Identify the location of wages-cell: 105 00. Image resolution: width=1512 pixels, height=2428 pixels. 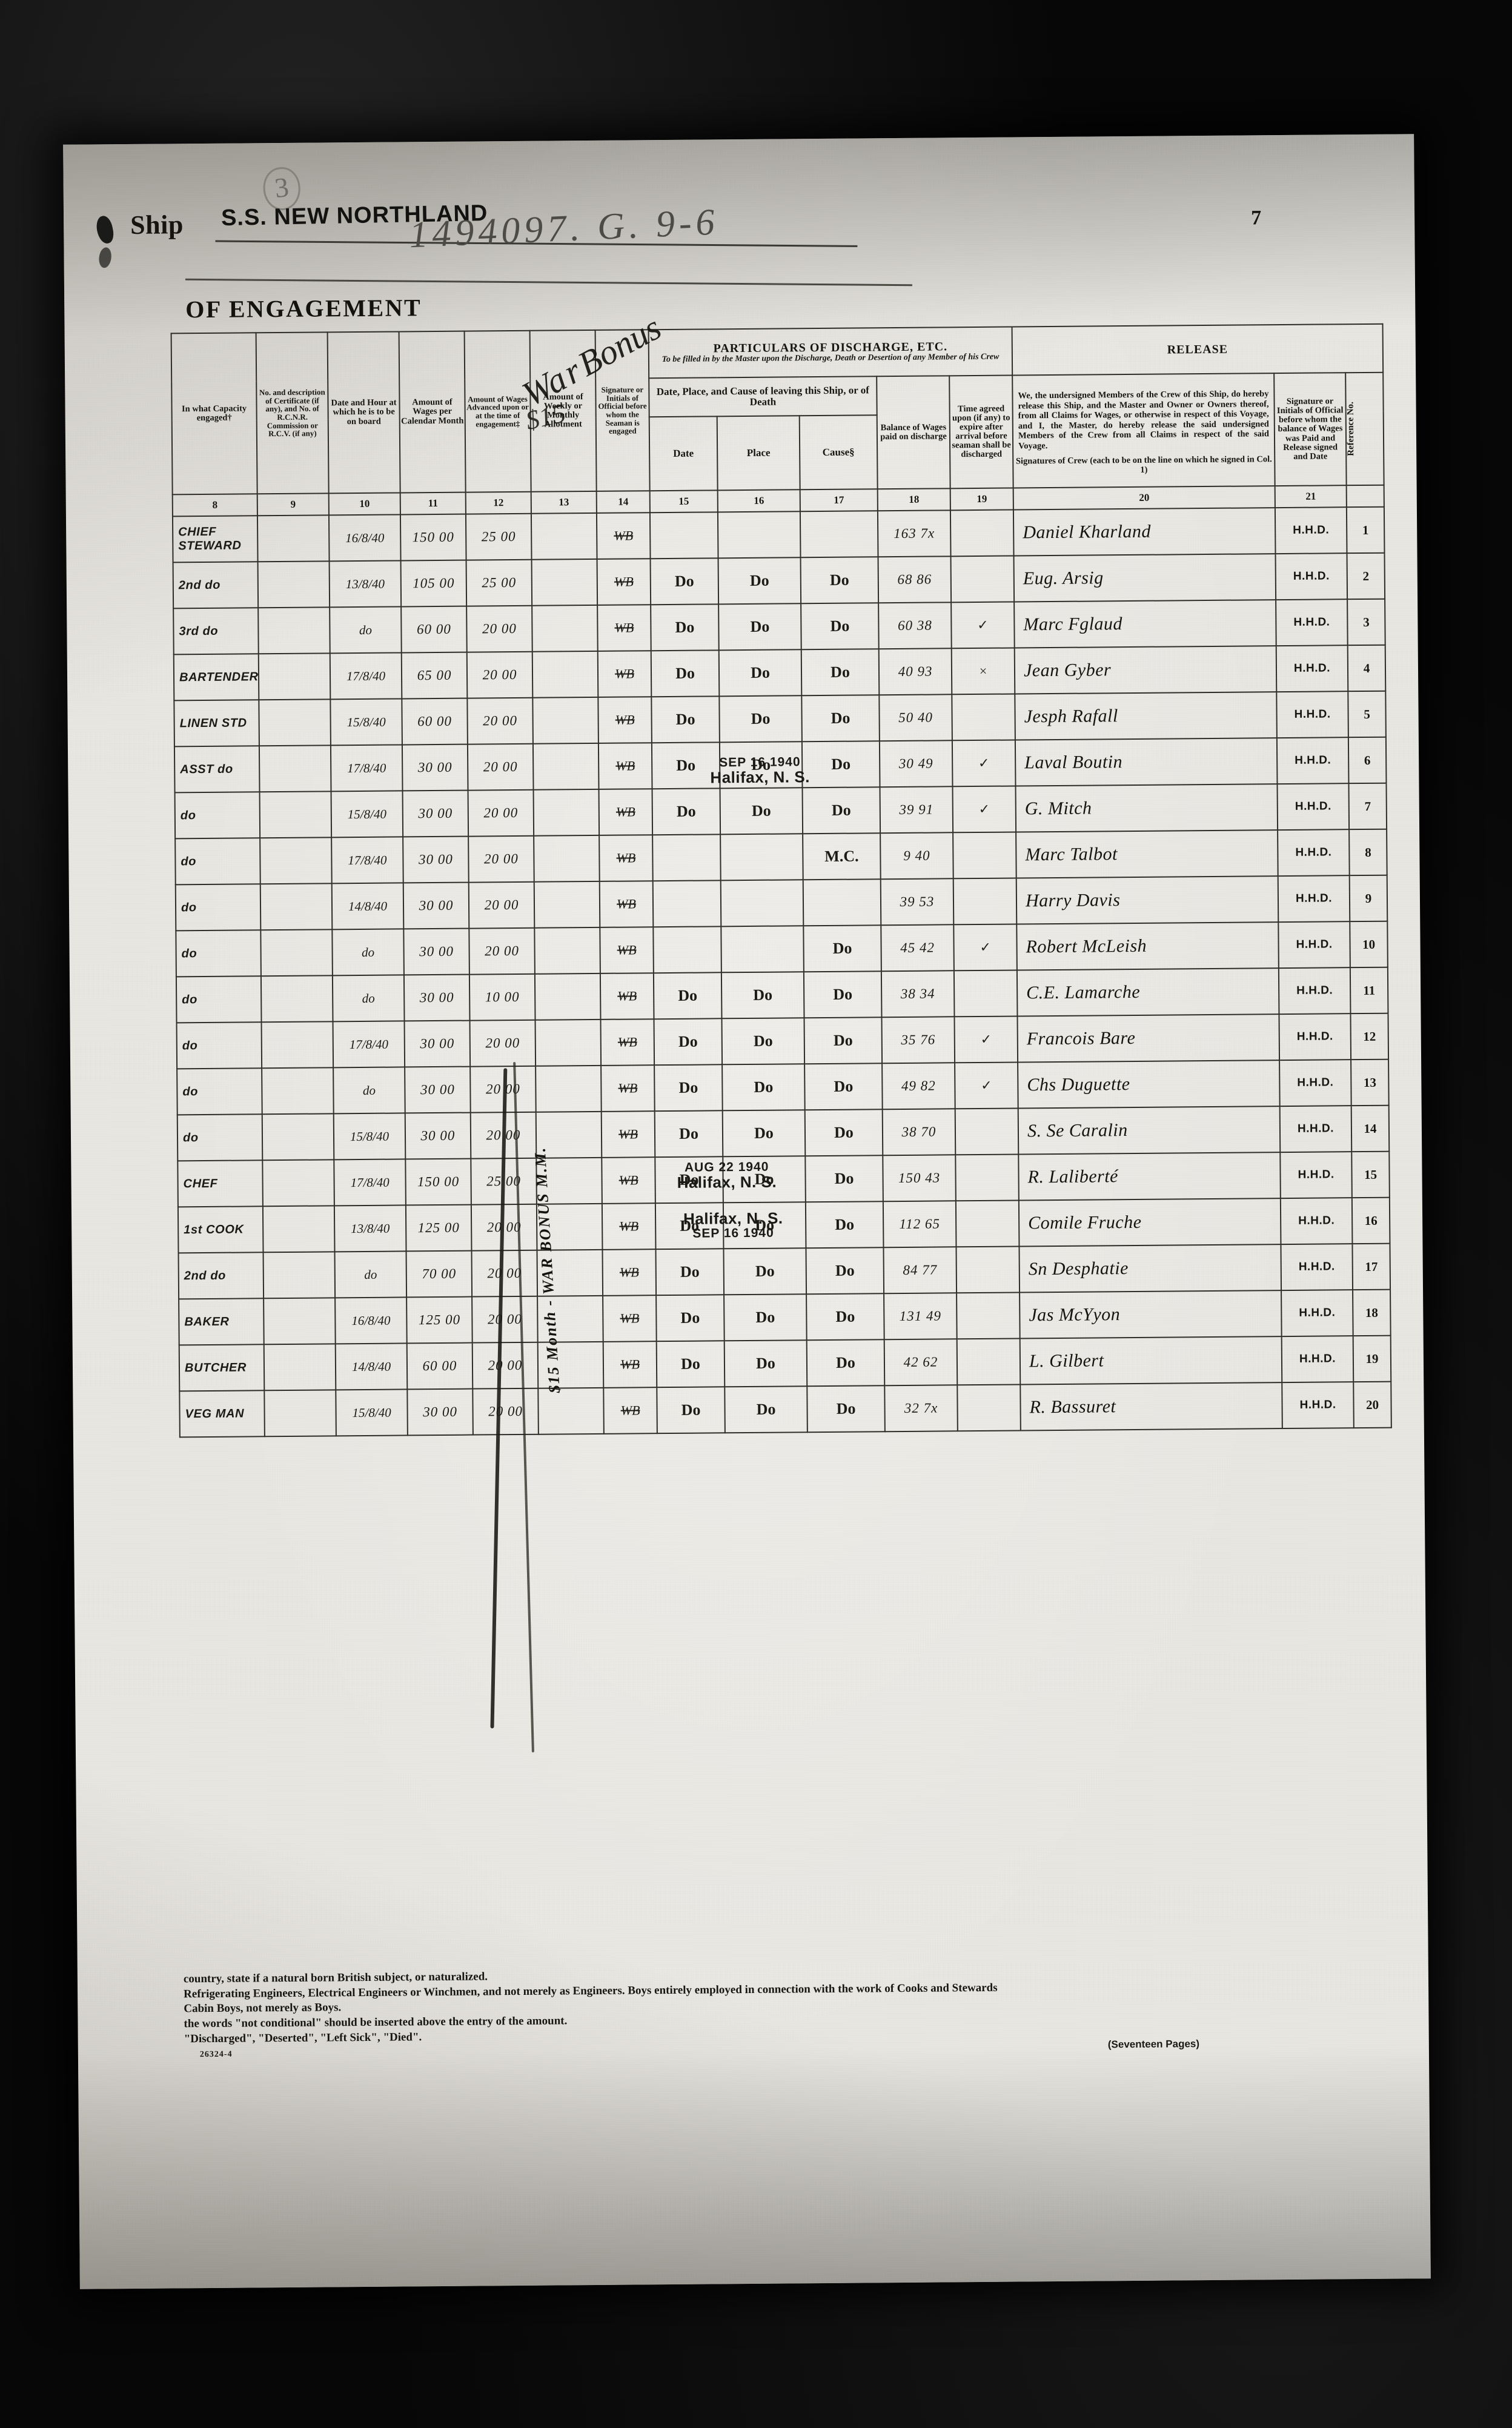
(433, 583).